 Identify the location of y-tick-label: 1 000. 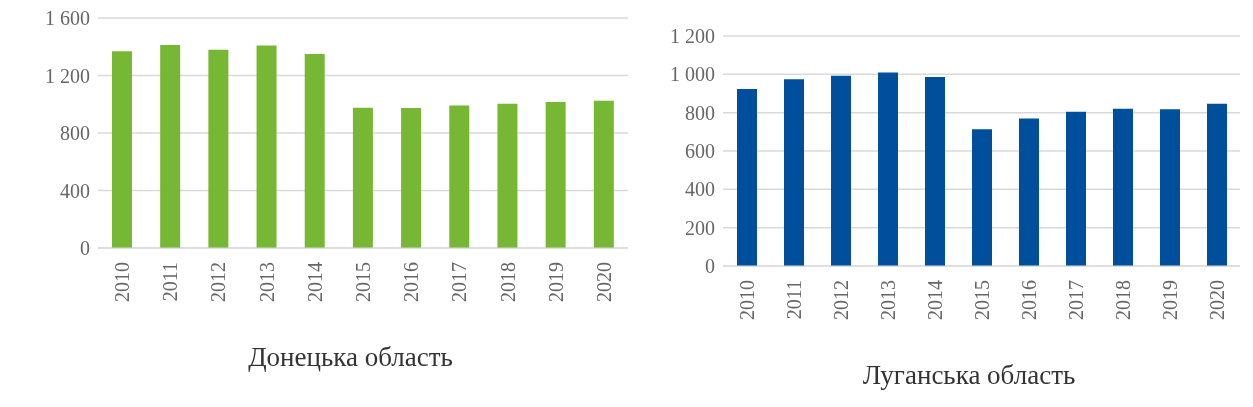
(692, 74).